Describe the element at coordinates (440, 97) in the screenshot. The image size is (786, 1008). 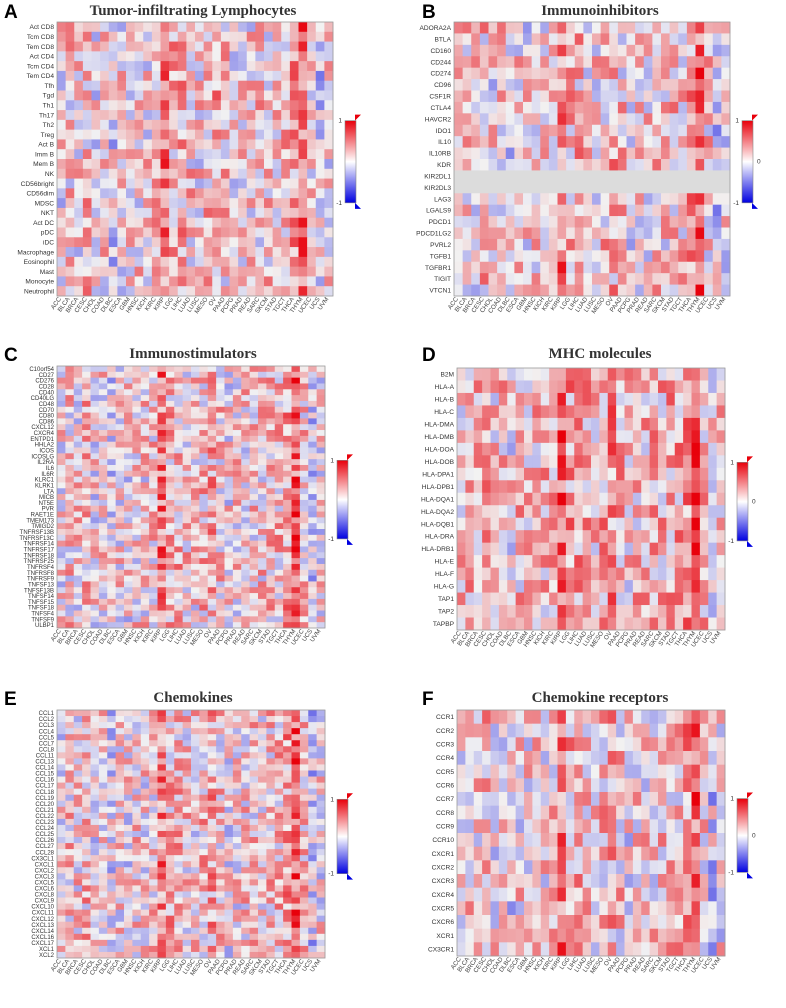
I see `row-label: CSF1R` at that location.